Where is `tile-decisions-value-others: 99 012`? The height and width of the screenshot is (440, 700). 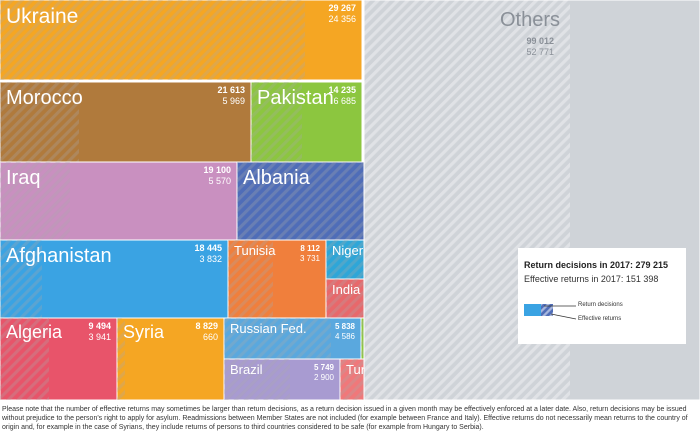
tile-decisions-value-others: 99 012 is located at coordinates (540, 41).